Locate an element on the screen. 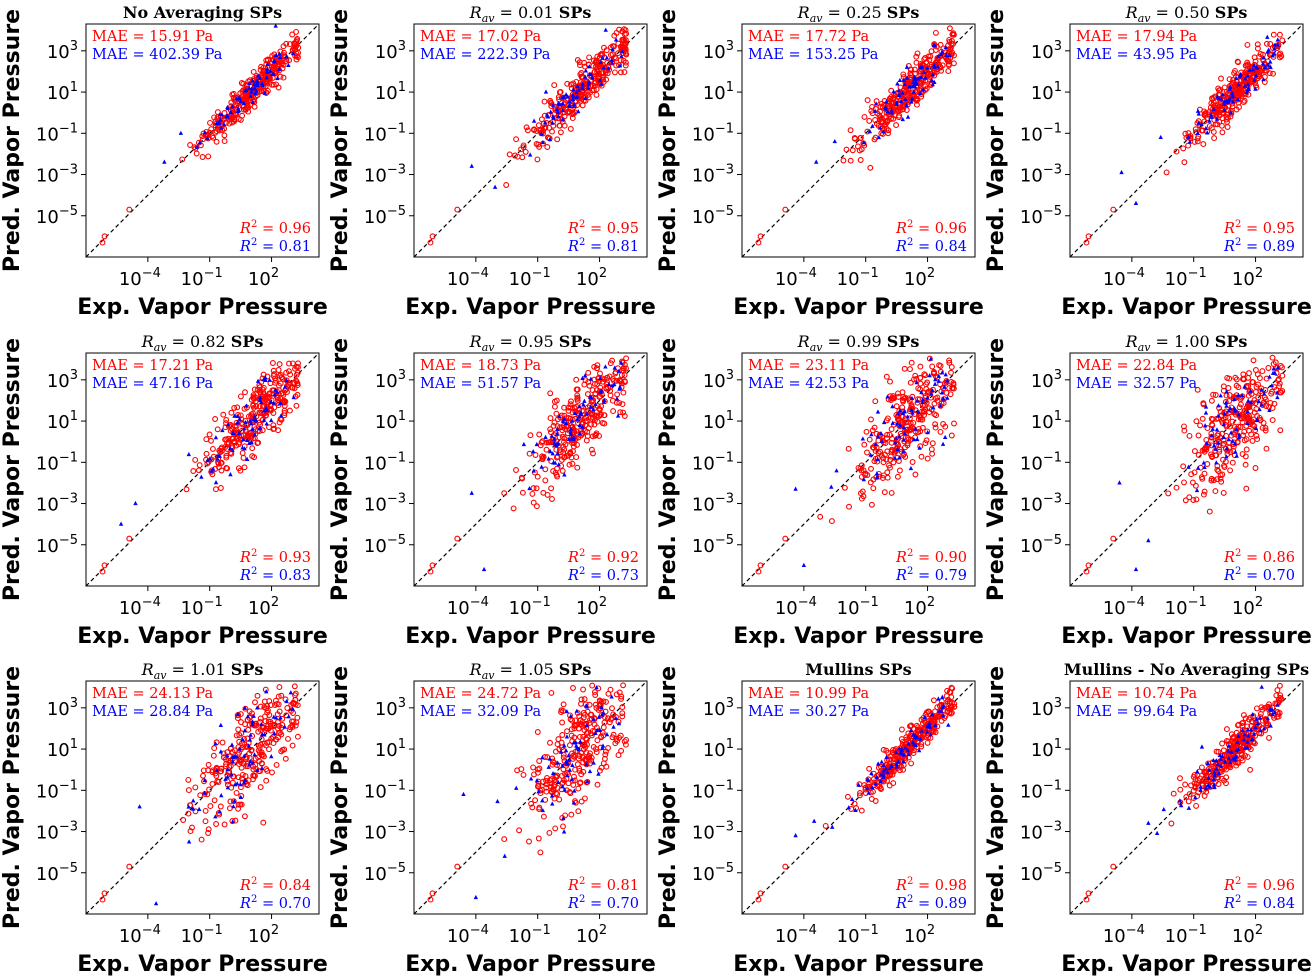 The height and width of the screenshot is (979, 1315). y-tick-label: 10⁻¹ is located at coordinates (713, 133).